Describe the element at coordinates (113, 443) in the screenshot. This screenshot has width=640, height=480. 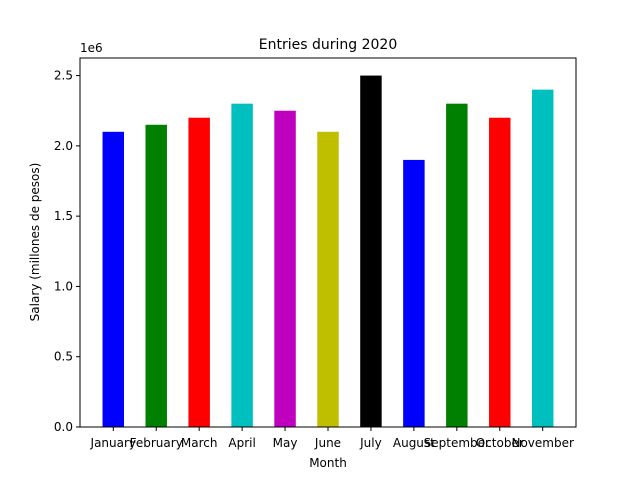
I see `x-tick-label: January` at that location.